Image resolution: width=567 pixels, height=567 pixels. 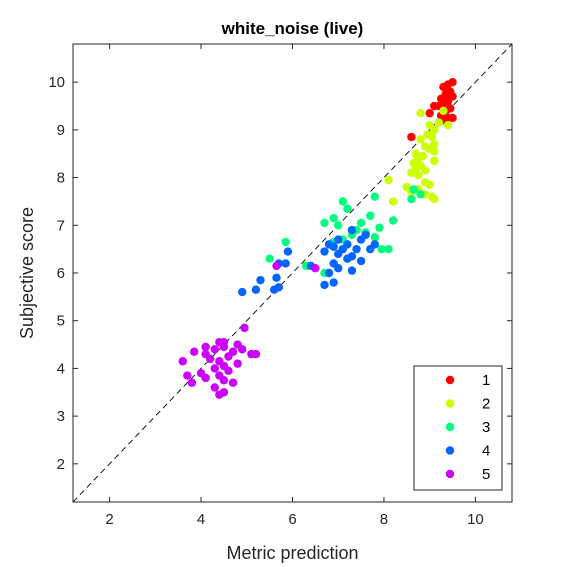 I want to click on y-axis-label: Subjective score, so click(x=27, y=273).